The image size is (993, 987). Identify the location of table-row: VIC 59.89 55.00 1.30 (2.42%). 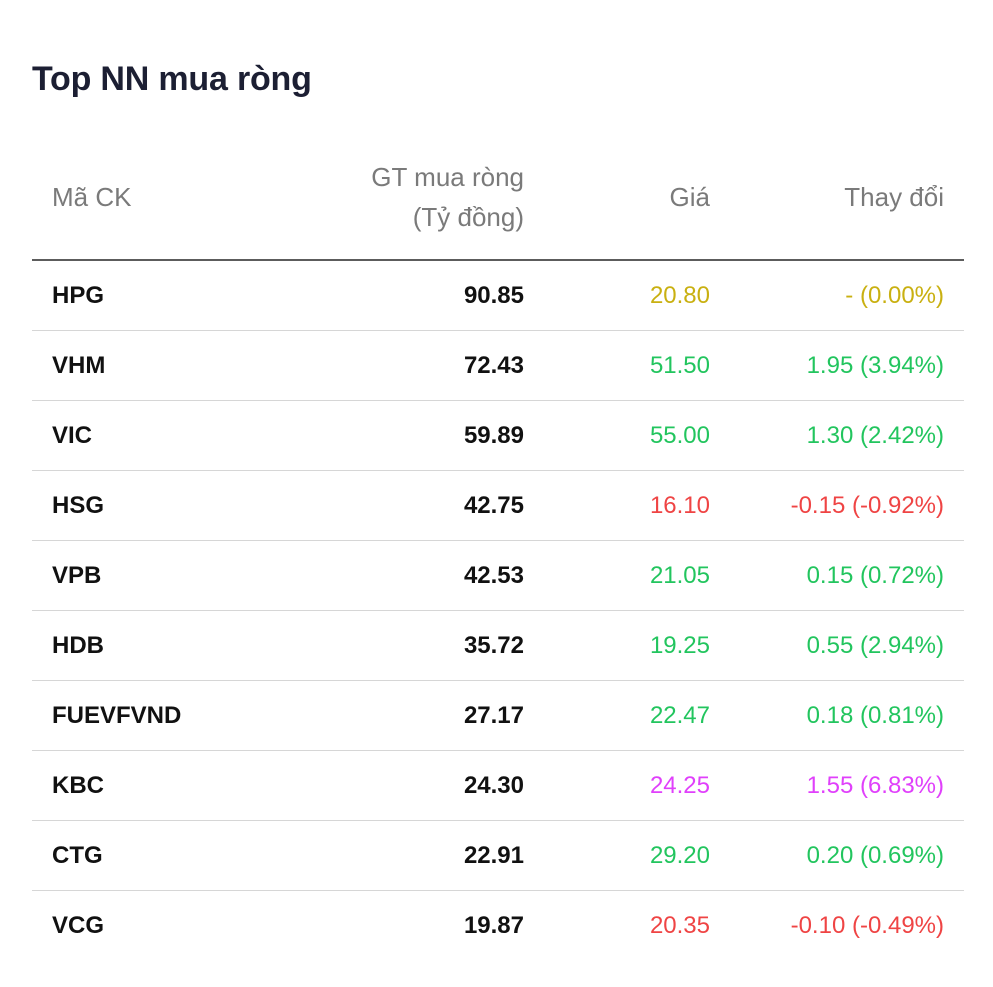
(498, 436).